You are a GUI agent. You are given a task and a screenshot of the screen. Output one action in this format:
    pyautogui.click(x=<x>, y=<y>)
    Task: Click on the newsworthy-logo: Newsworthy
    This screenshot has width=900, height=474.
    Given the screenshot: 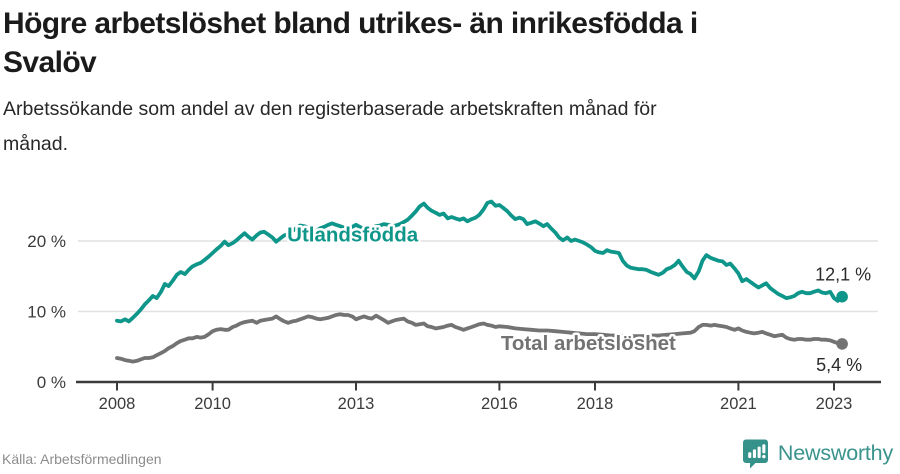 What is the action you would take?
    pyautogui.click(x=817, y=453)
    